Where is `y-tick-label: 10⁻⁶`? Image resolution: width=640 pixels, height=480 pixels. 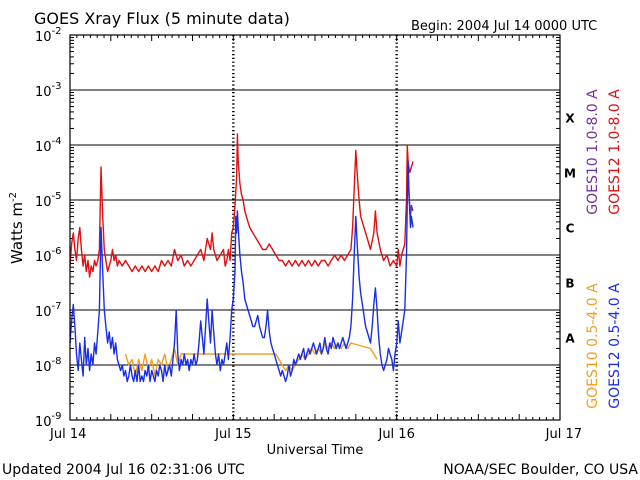
y-tick-label: 10⁻⁶ is located at coordinates (48, 255).